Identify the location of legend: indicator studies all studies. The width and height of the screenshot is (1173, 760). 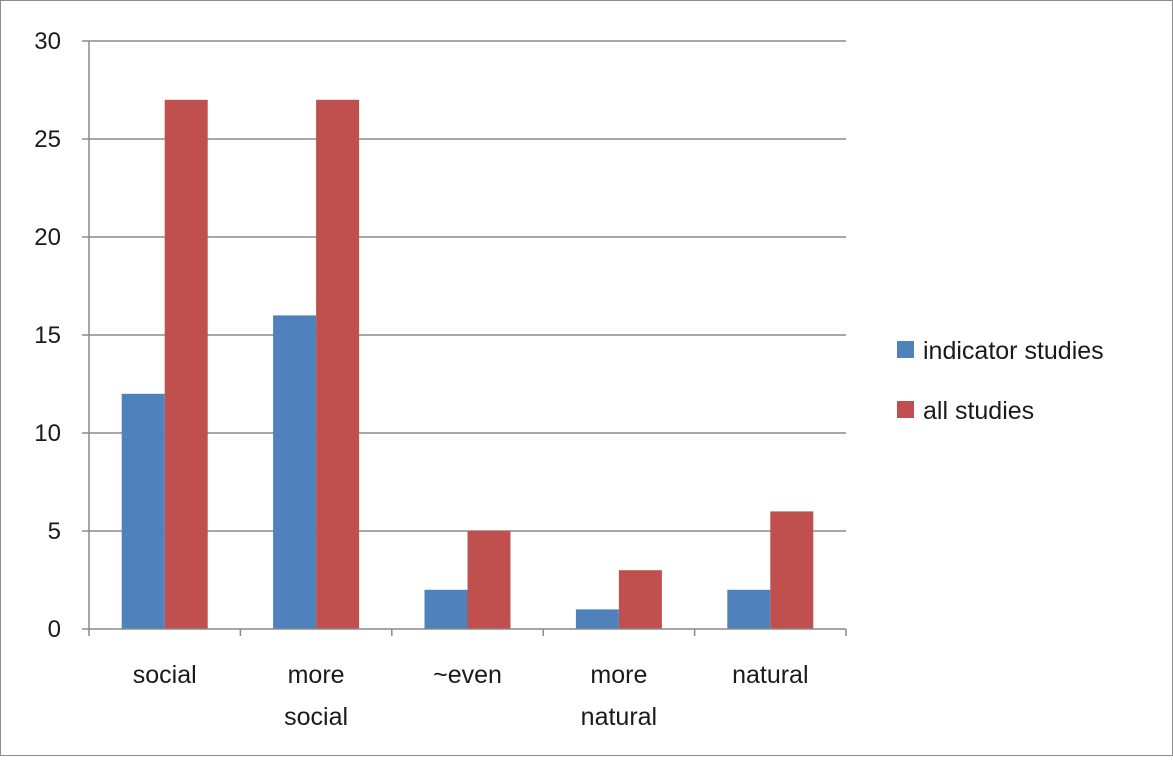
(1000, 381).